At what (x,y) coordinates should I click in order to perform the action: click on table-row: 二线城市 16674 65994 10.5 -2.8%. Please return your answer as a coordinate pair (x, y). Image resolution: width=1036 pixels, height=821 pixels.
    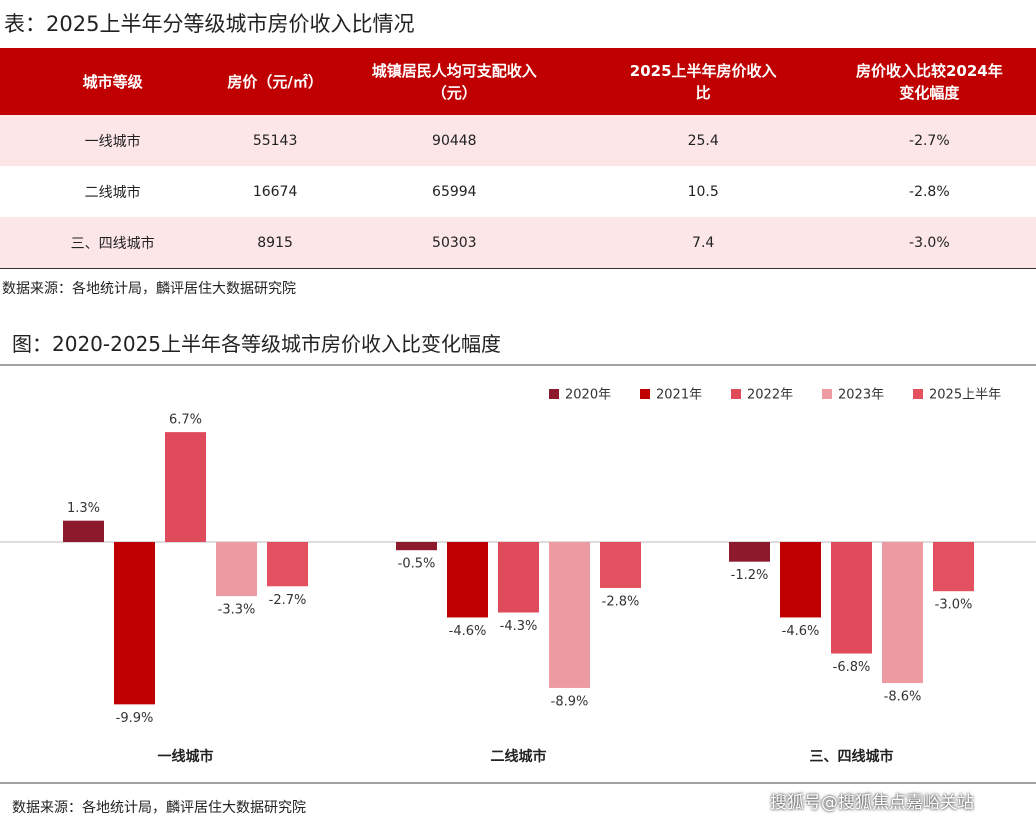
    Looking at the image, I should click on (518, 191).